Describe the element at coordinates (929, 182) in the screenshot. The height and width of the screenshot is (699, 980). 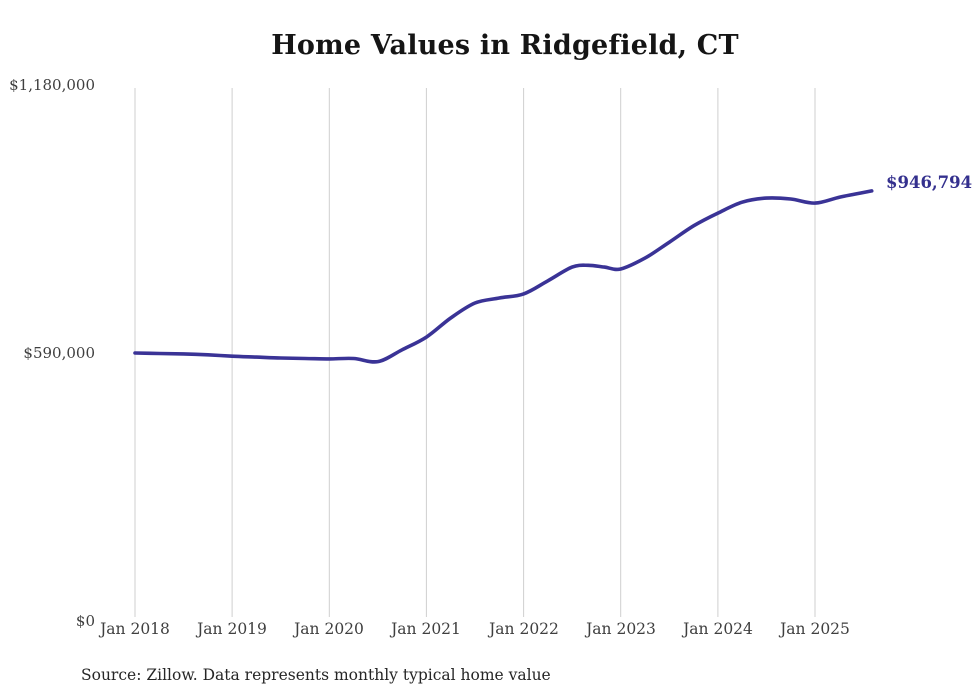
I see `latest-value-label: $946,794` at that location.